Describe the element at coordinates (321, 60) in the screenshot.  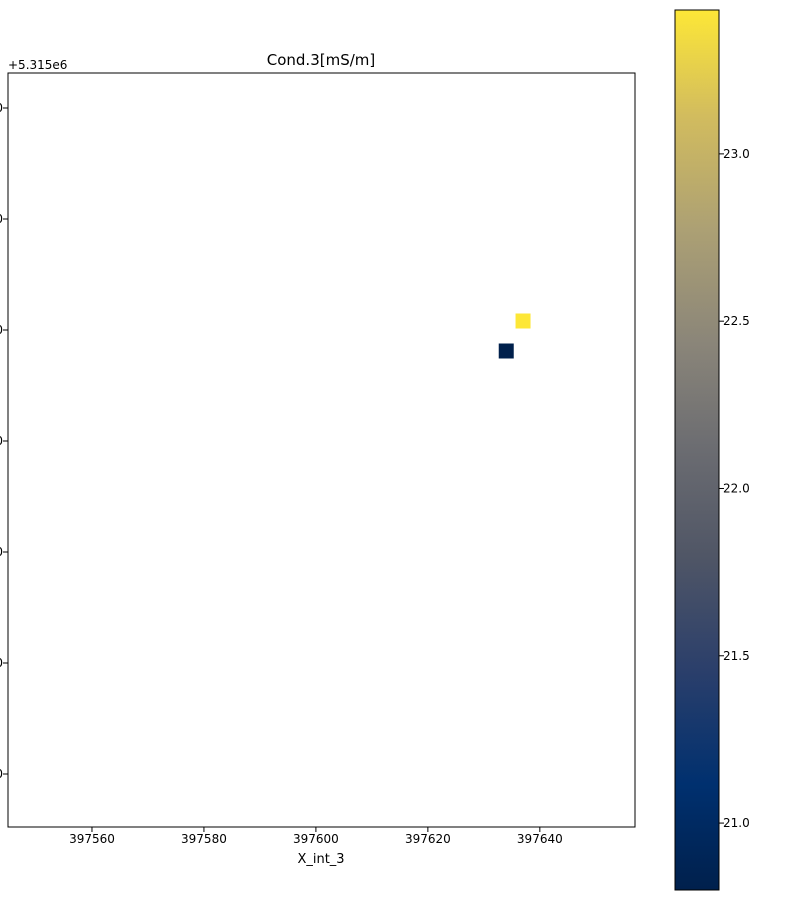
I see `chart-title: Cond.3[mS/m]` at that location.